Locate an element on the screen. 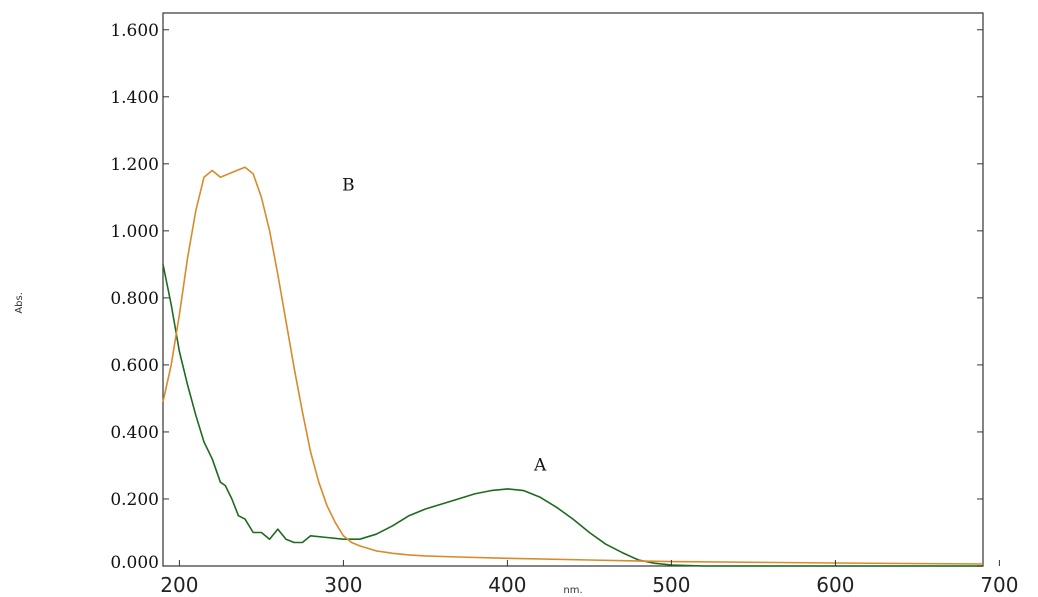 The height and width of the screenshot is (597, 1038). y-tick-label: 1.400 is located at coordinates (134, 98).